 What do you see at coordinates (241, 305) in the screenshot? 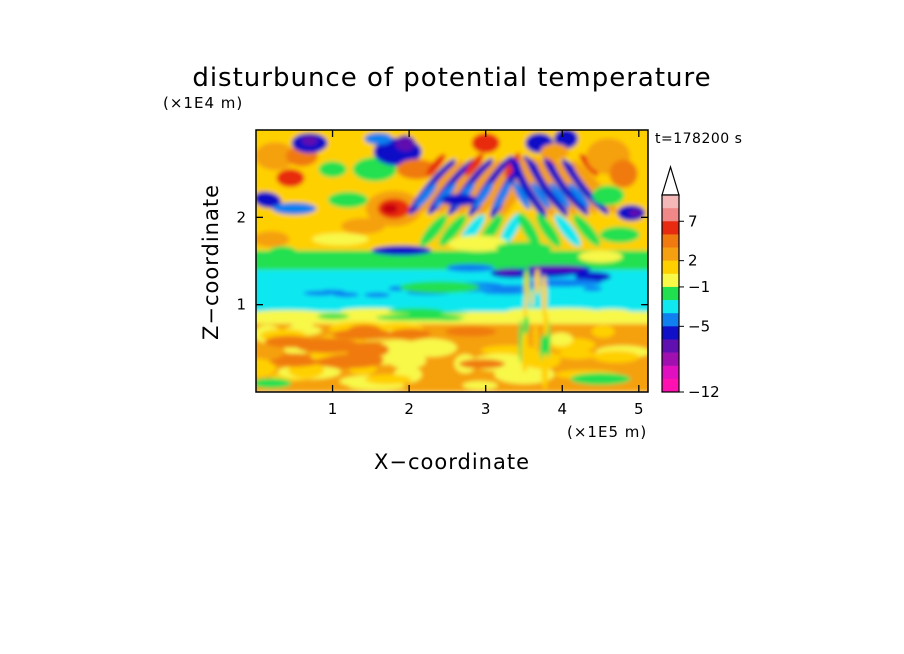
I see `y-tick-label: 1` at bounding box center [241, 305].